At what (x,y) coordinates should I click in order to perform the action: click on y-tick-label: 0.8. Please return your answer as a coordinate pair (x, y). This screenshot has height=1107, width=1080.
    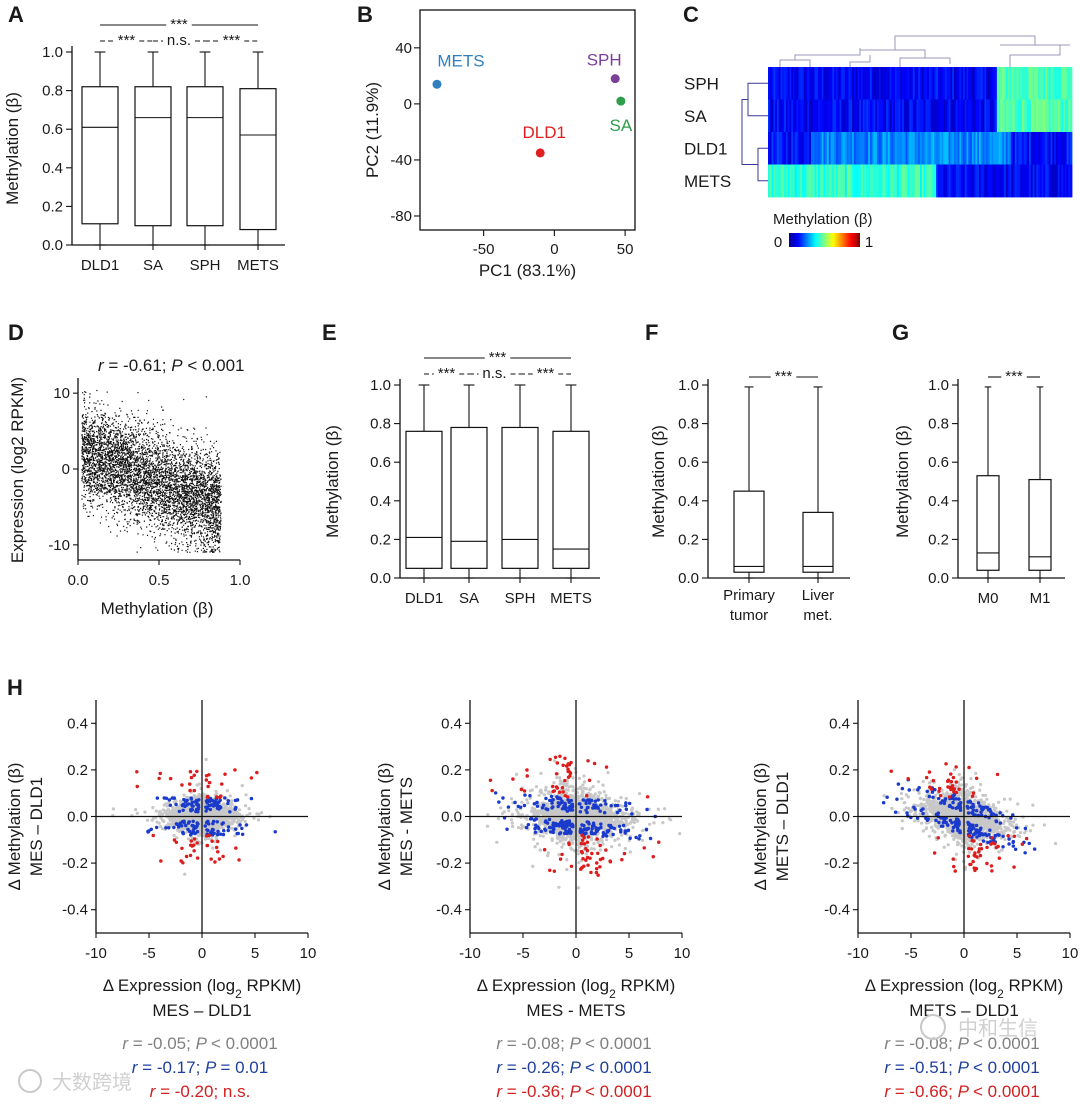
    Looking at the image, I should click on (52, 91).